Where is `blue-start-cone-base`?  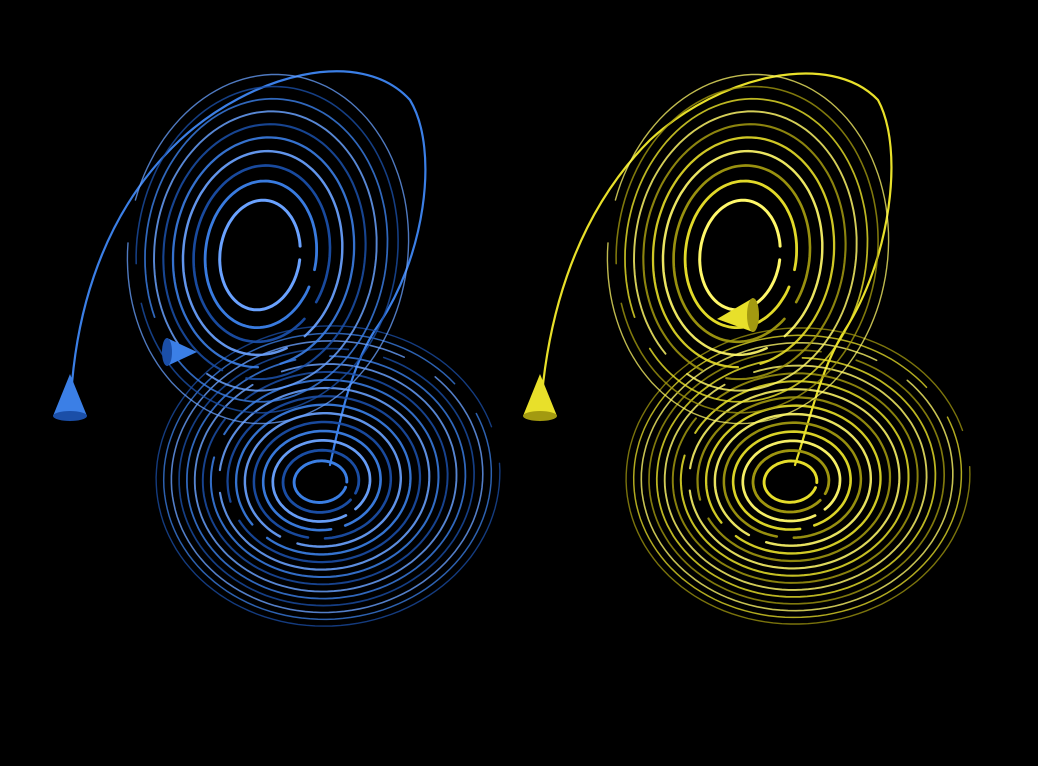 blue-start-cone-base is located at coordinates (70, 416).